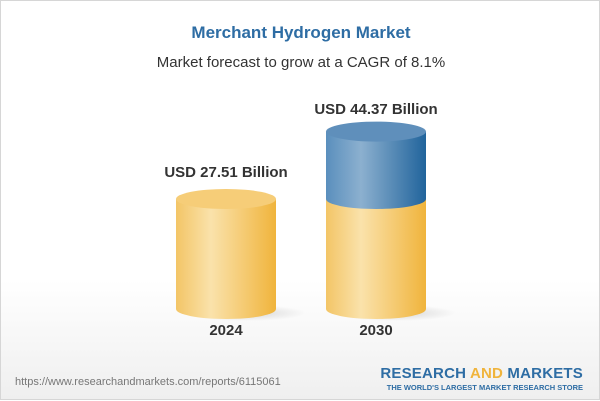 Image resolution: width=600 pixels, height=401 pixels. Describe the element at coordinates (226, 330) in the screenshot. I see `category-label-2024: 2024` at that location.